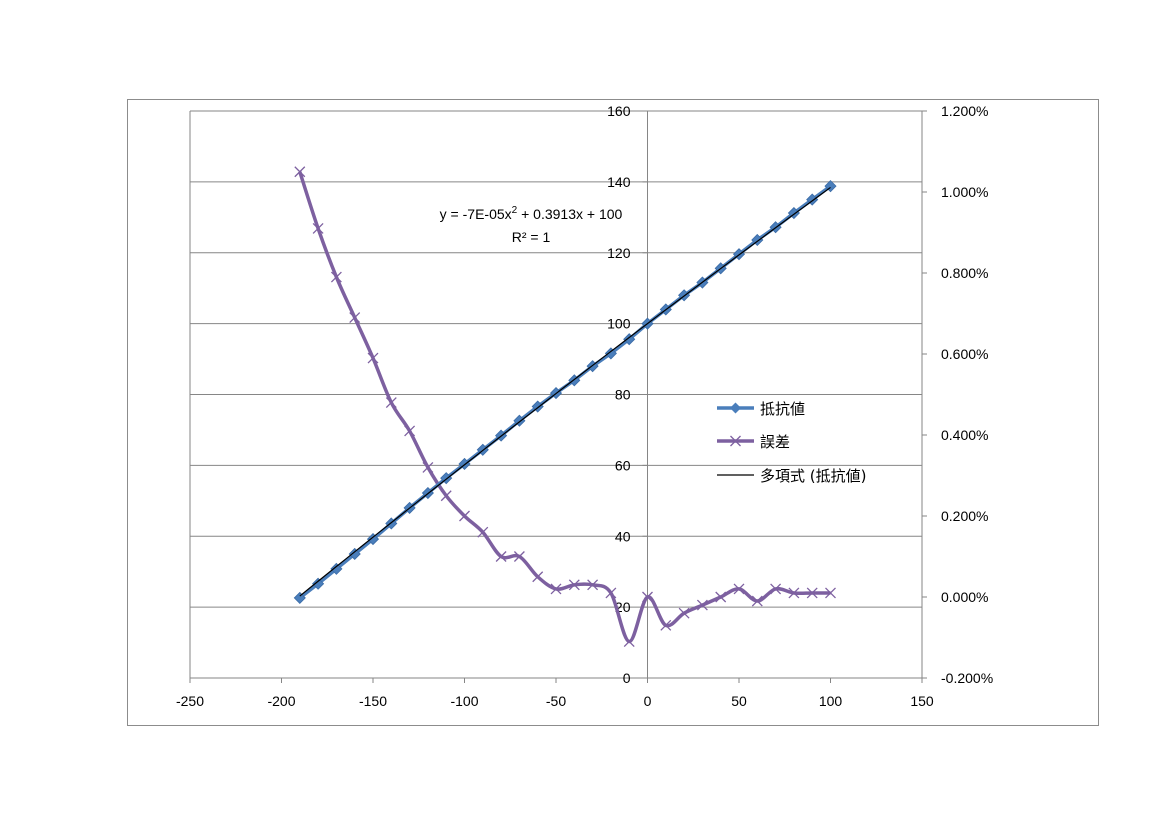  Describe the element at coordinates (964, 111) in the screenshot. I see `y2-tick-label: 1.200%` at that location.